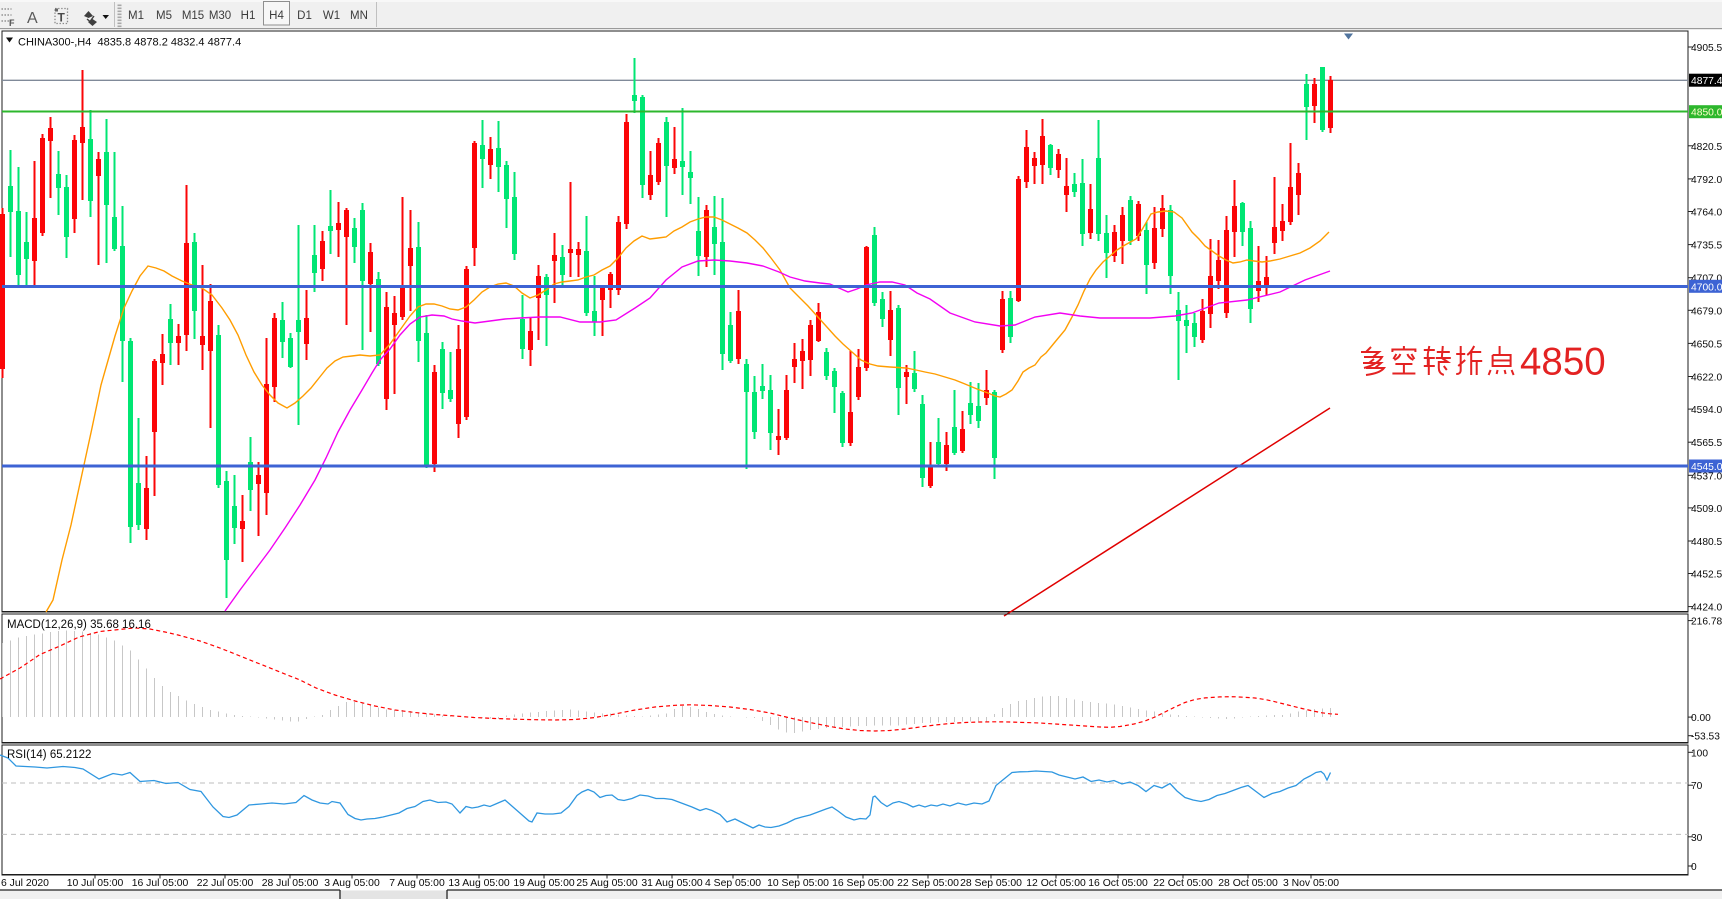  What do you see at coordinates (1563, 362) in the screenshot?
I see `svg-text: 4850` at bounding box center [1563, 362].